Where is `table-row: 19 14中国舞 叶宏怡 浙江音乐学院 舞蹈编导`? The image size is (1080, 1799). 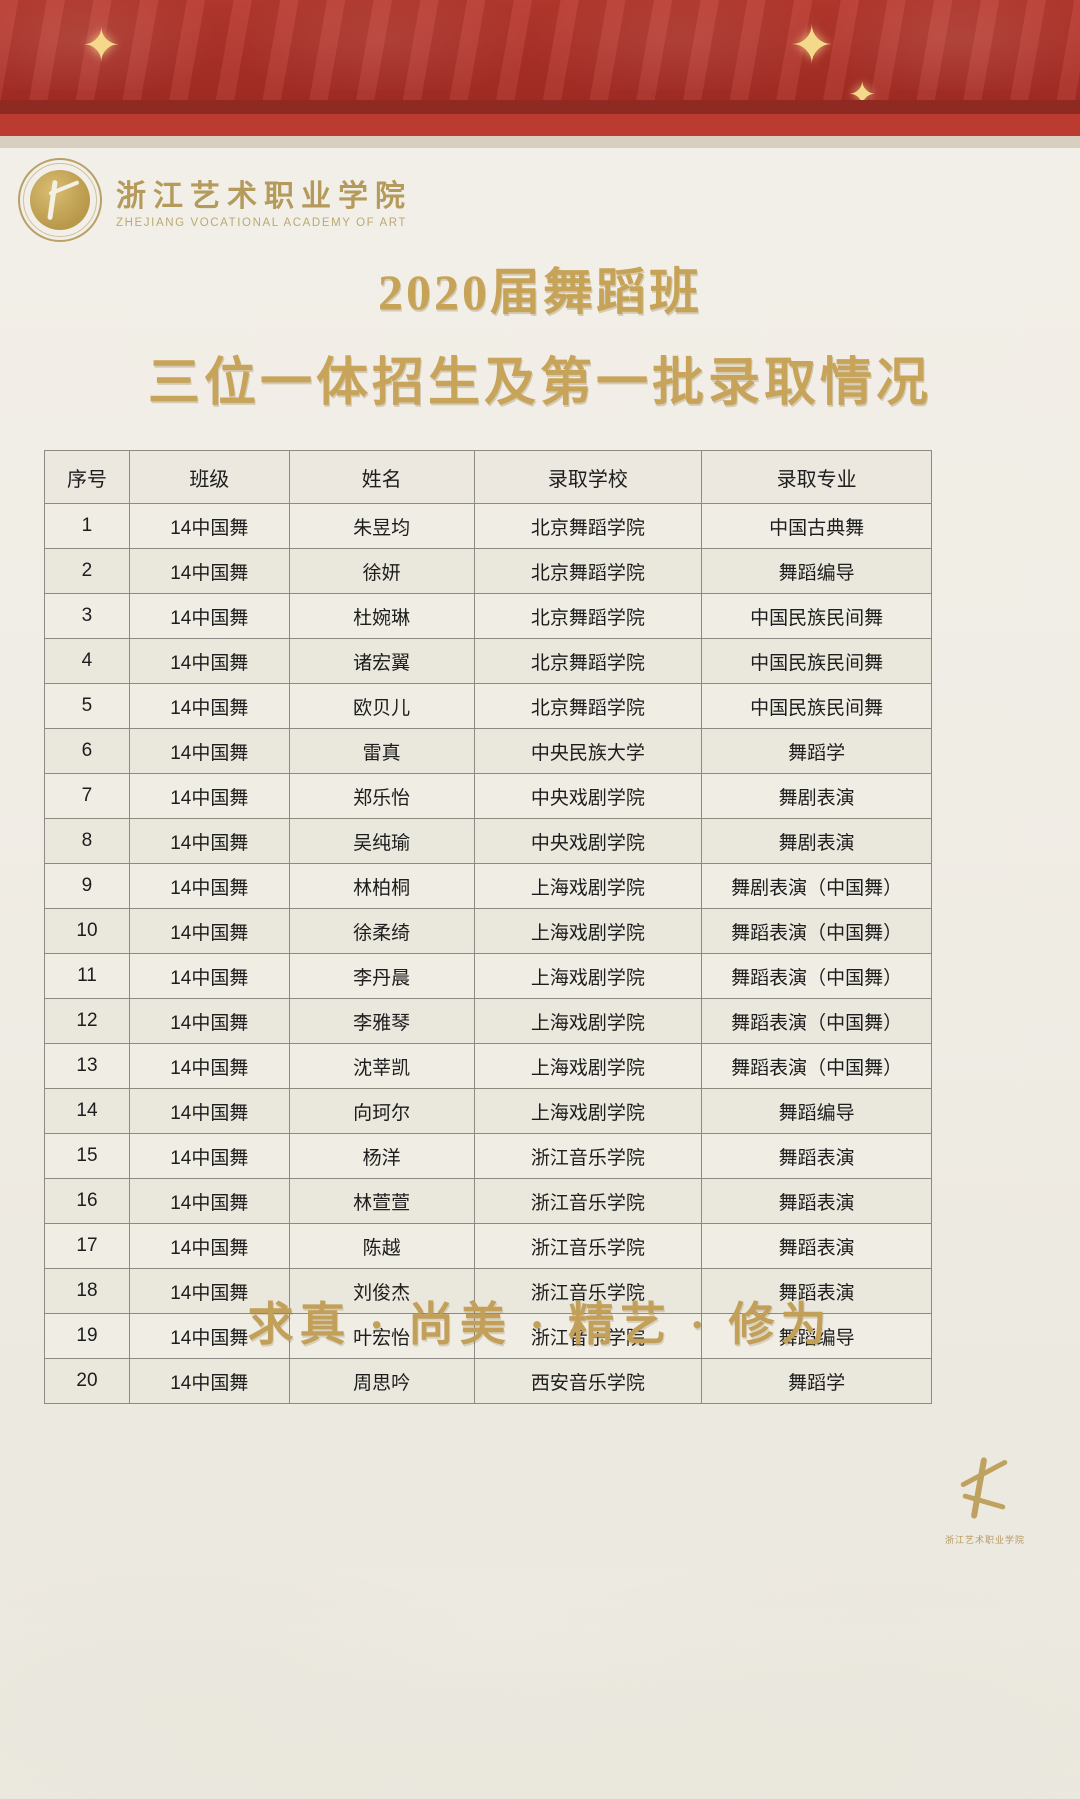
table-row: 19 14中国舞 叶宏怡 浙江音乐学院 舞蹈编导 is located at coordinates (488, 1336).